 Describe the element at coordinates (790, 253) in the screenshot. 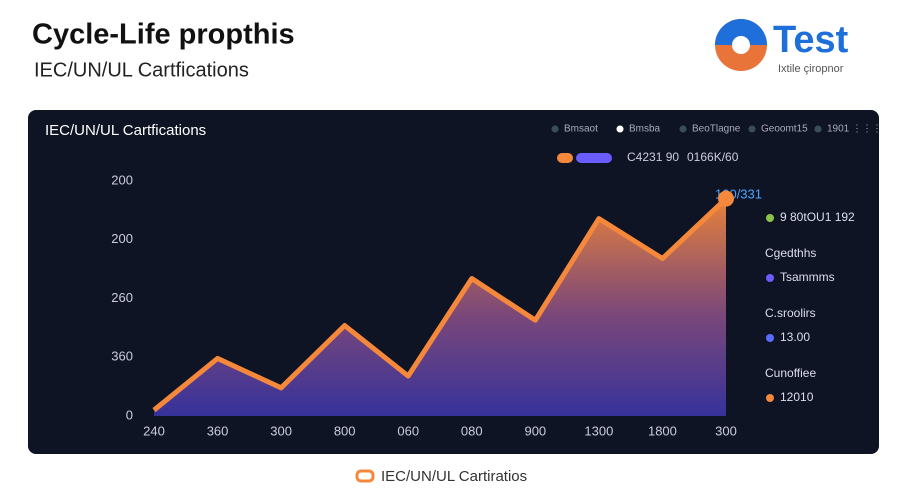

I see `side-heading: Cgedthhs` at that location.